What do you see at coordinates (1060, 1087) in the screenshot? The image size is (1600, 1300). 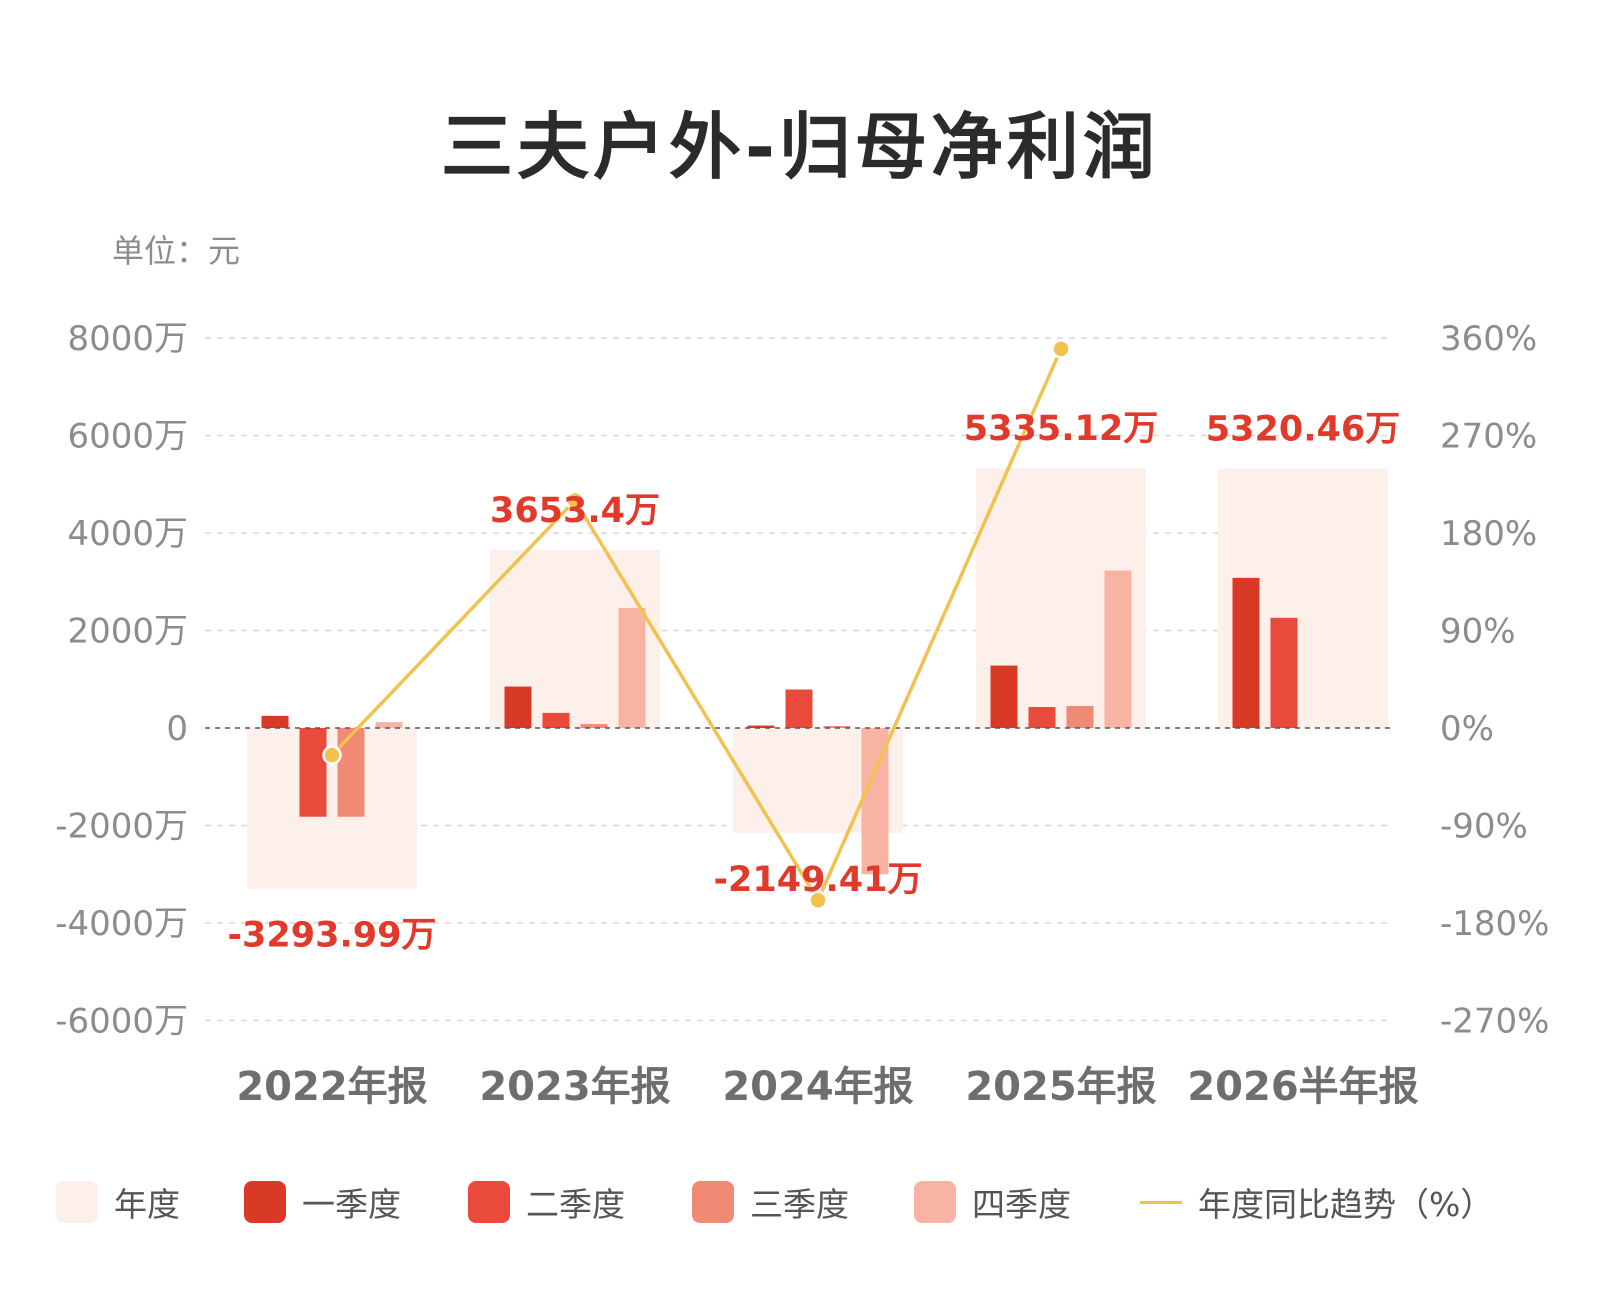 I see `x-tick-label: 2025年报` at bounding box center [1060, 1087].